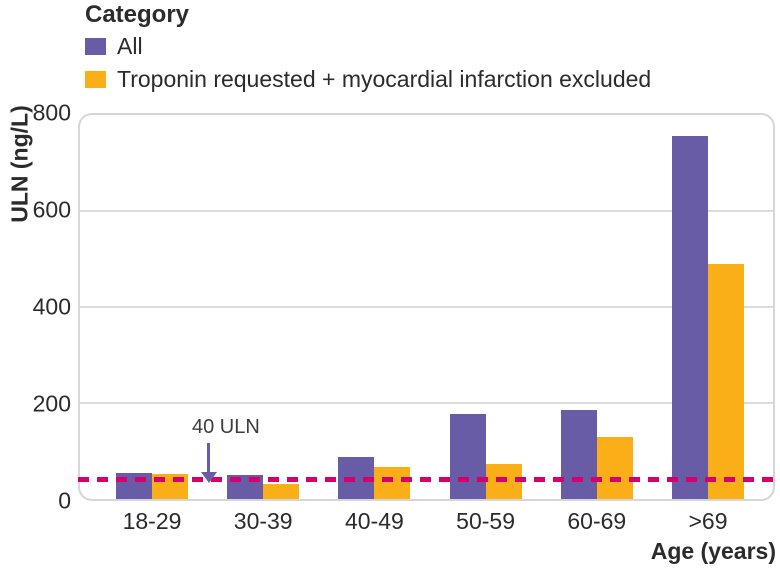  What do you see at coordinates (114, 46) in the screenshot?
I see `legend-item-all: All` at bounding box center [114, 46].